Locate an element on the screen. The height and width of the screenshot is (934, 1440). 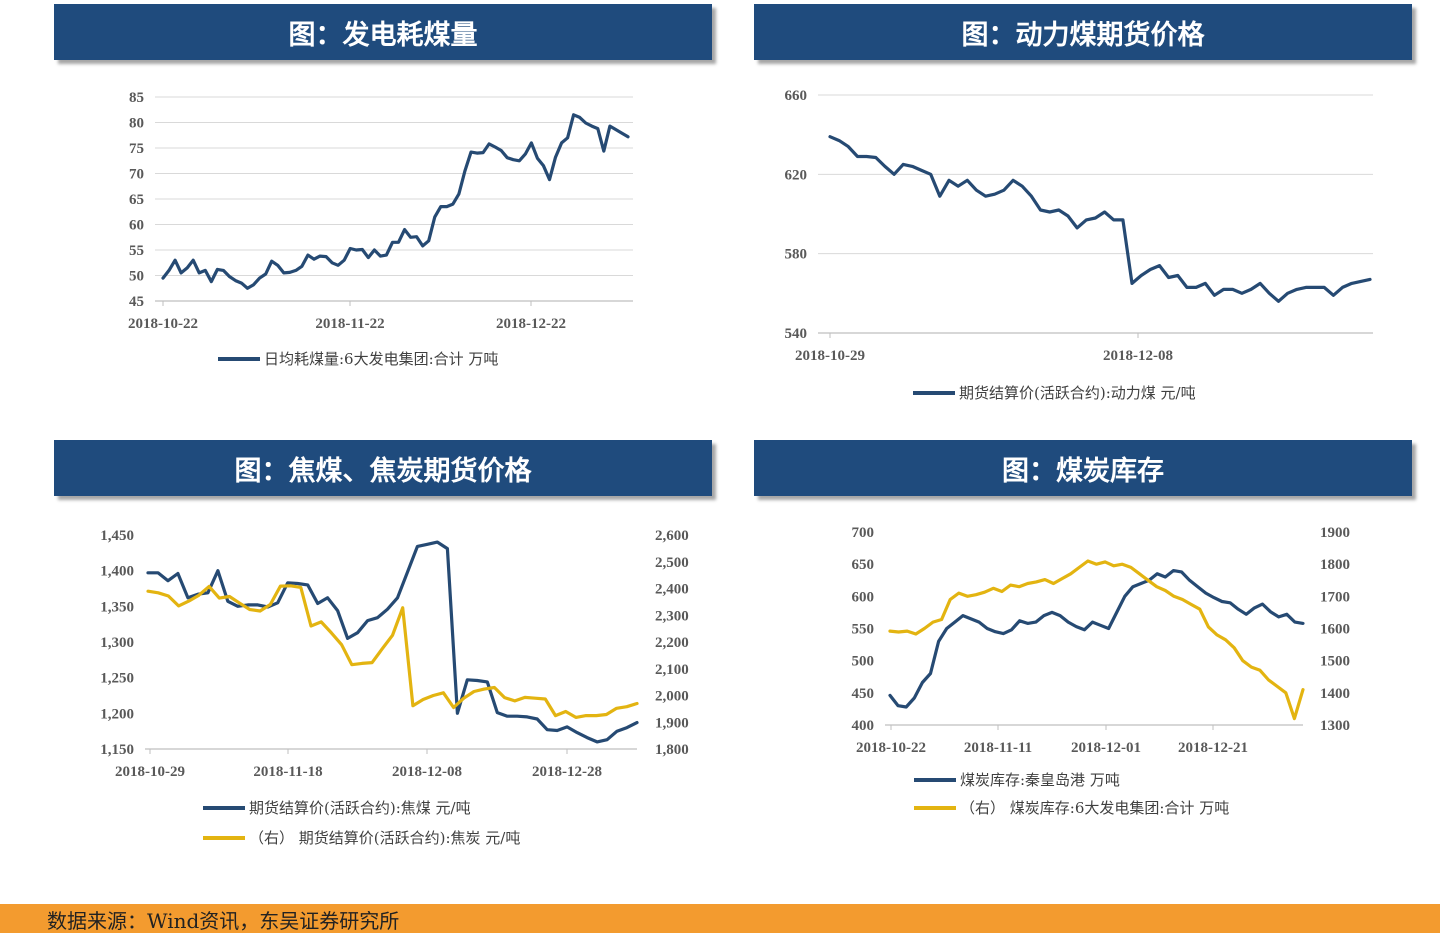
y-tick-label: 65 is located at coordinates (136, 200).